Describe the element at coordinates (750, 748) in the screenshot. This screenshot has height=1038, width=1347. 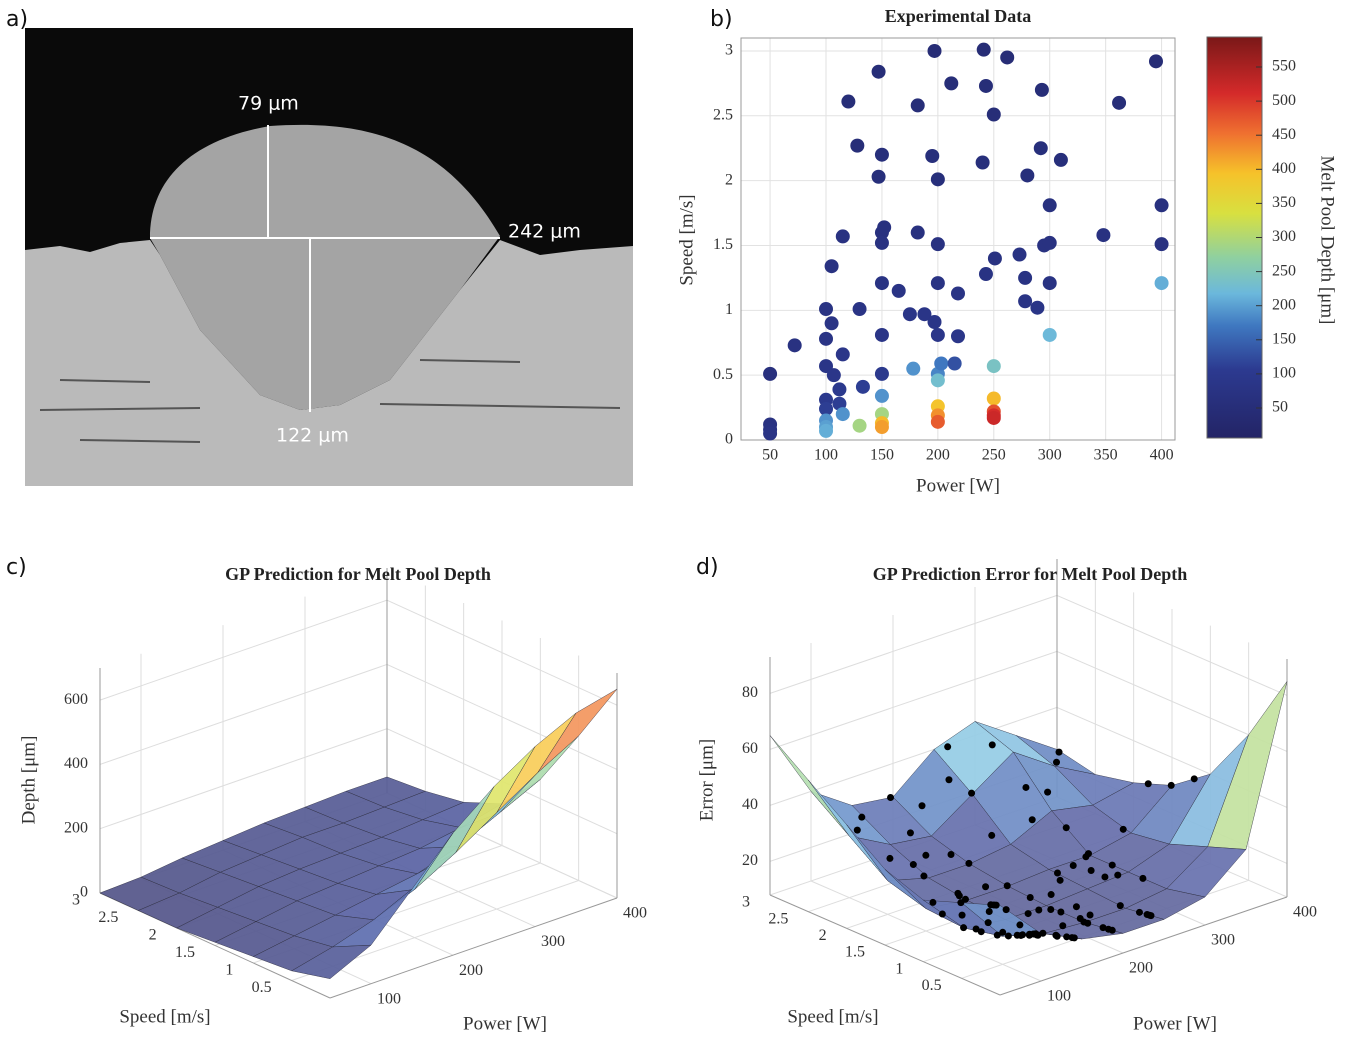
I see `z-tick-label: 60` at that location.